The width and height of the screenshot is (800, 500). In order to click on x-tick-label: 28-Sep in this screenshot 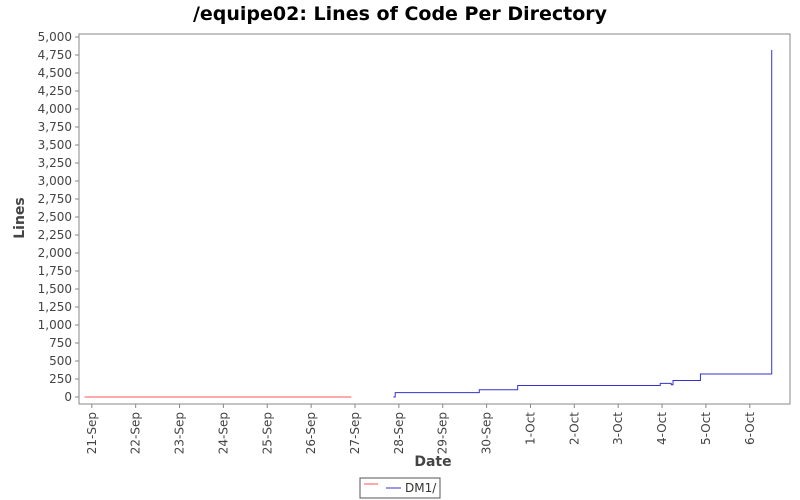, I will do `click(399, 433)`.